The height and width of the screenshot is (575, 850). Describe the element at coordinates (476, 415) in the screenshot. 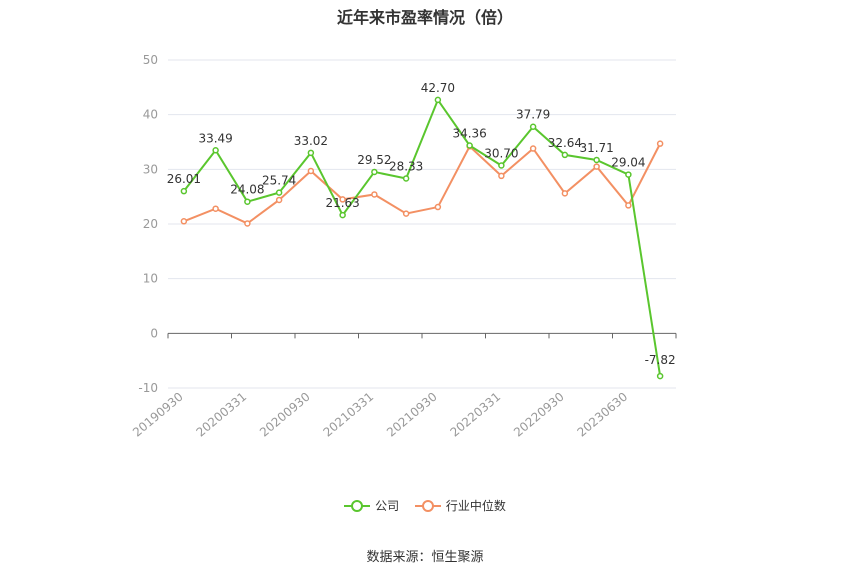

I see `x-tick-label: 20220331` at that location.